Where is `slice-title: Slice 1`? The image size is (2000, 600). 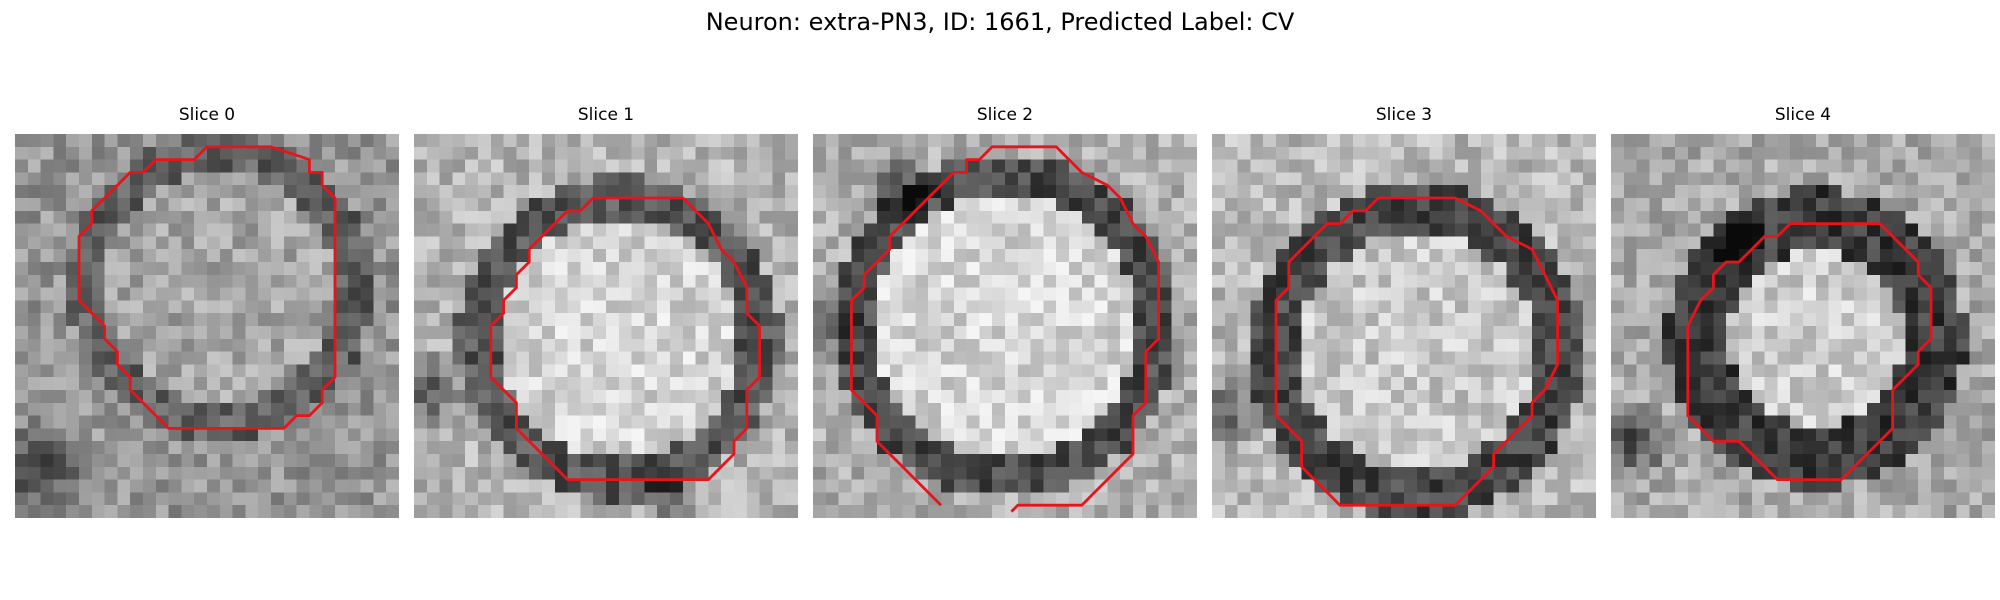 slice-title: Slice 1 is located at coordinates (606, 115).